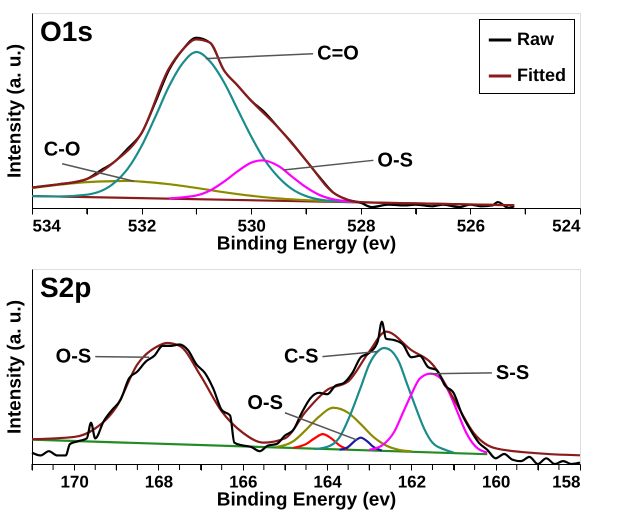  What do you see at coordinates (252, 226) in the screenshot?
I see `x-tick-label: 530` at bounding box center [252, 226].